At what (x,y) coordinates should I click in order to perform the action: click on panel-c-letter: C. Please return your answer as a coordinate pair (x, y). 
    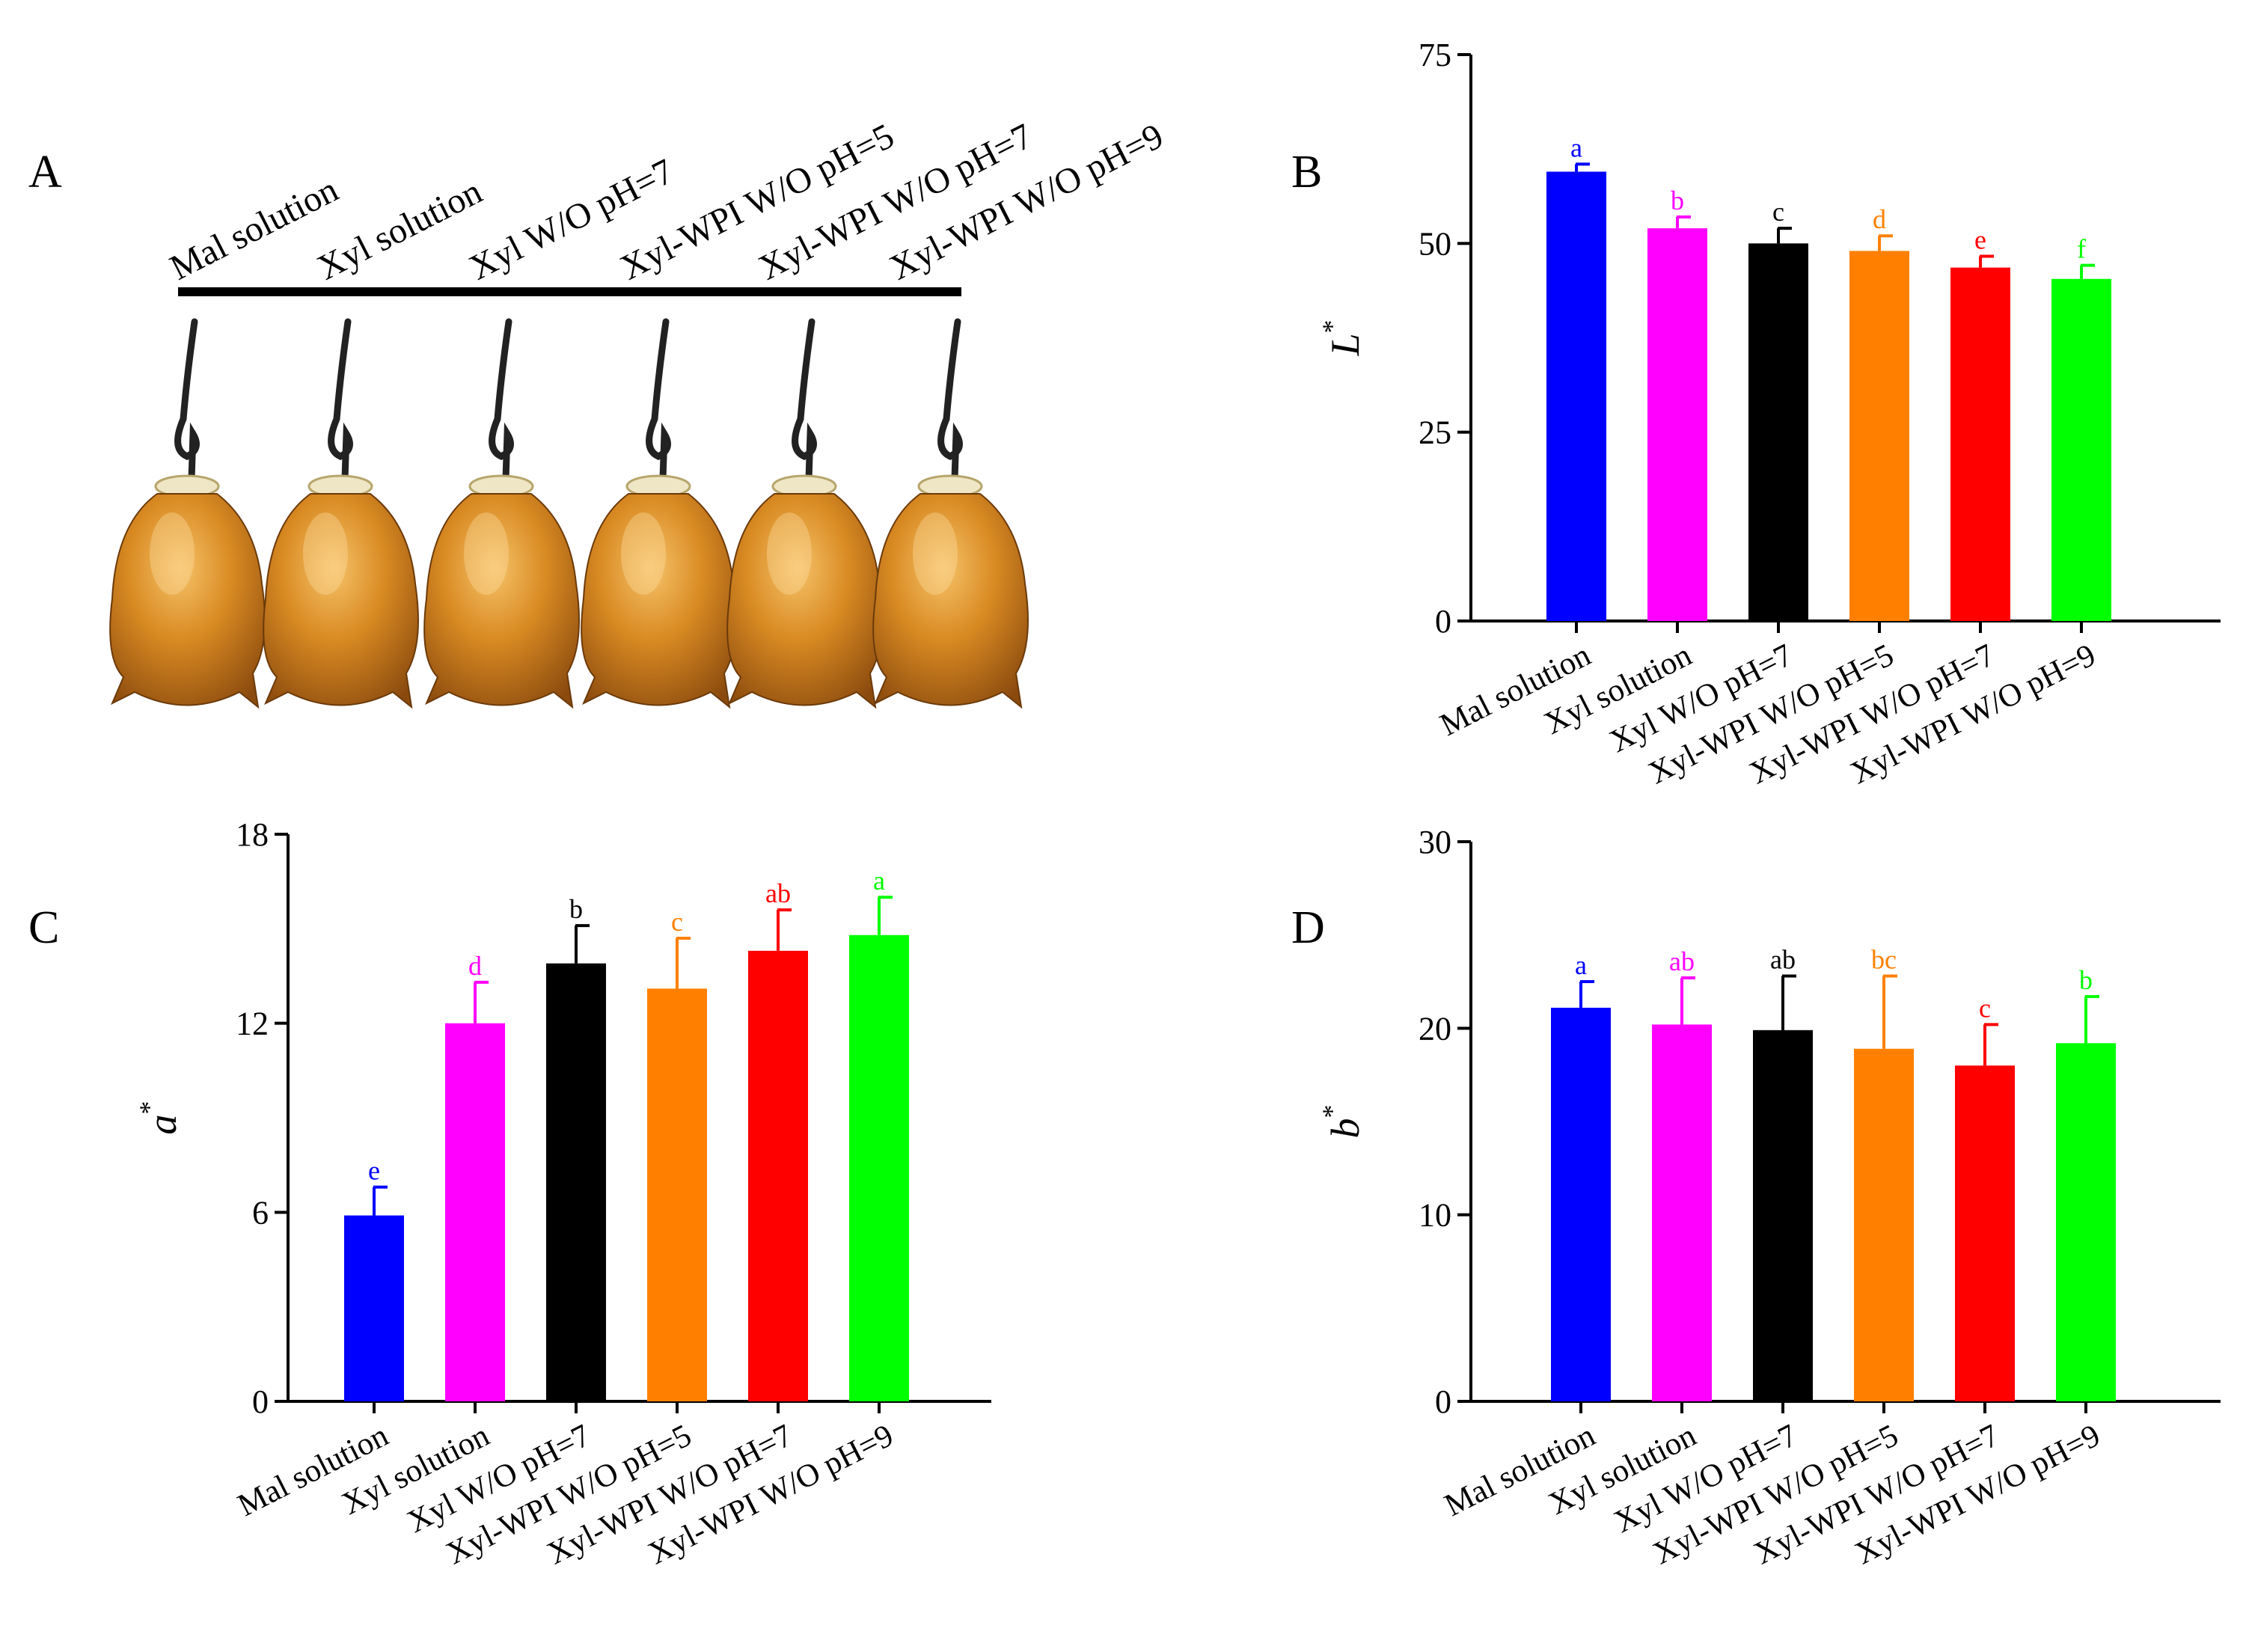
    Looking at the image, I should click on (43, 927).